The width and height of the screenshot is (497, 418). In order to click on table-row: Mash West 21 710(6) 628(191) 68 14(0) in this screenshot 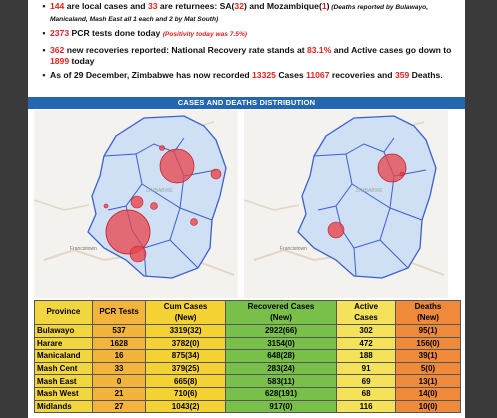, I will do `click(248, 393)`.